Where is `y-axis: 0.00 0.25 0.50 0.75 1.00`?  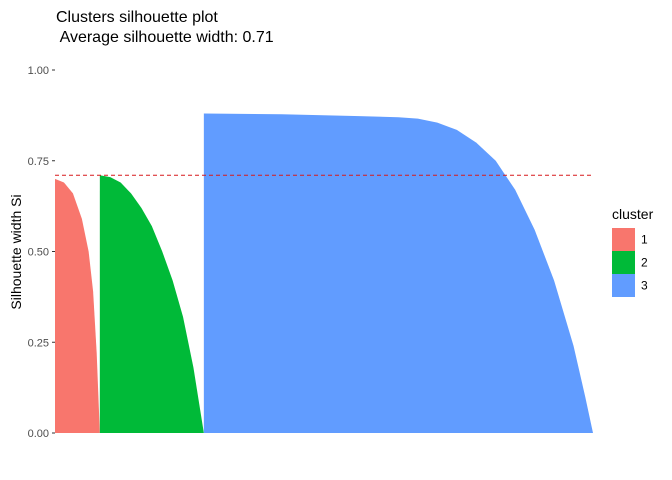 y-axis: 0.00 0.25 0.50 0.75 1.00 is located at coordinates (41, 252).